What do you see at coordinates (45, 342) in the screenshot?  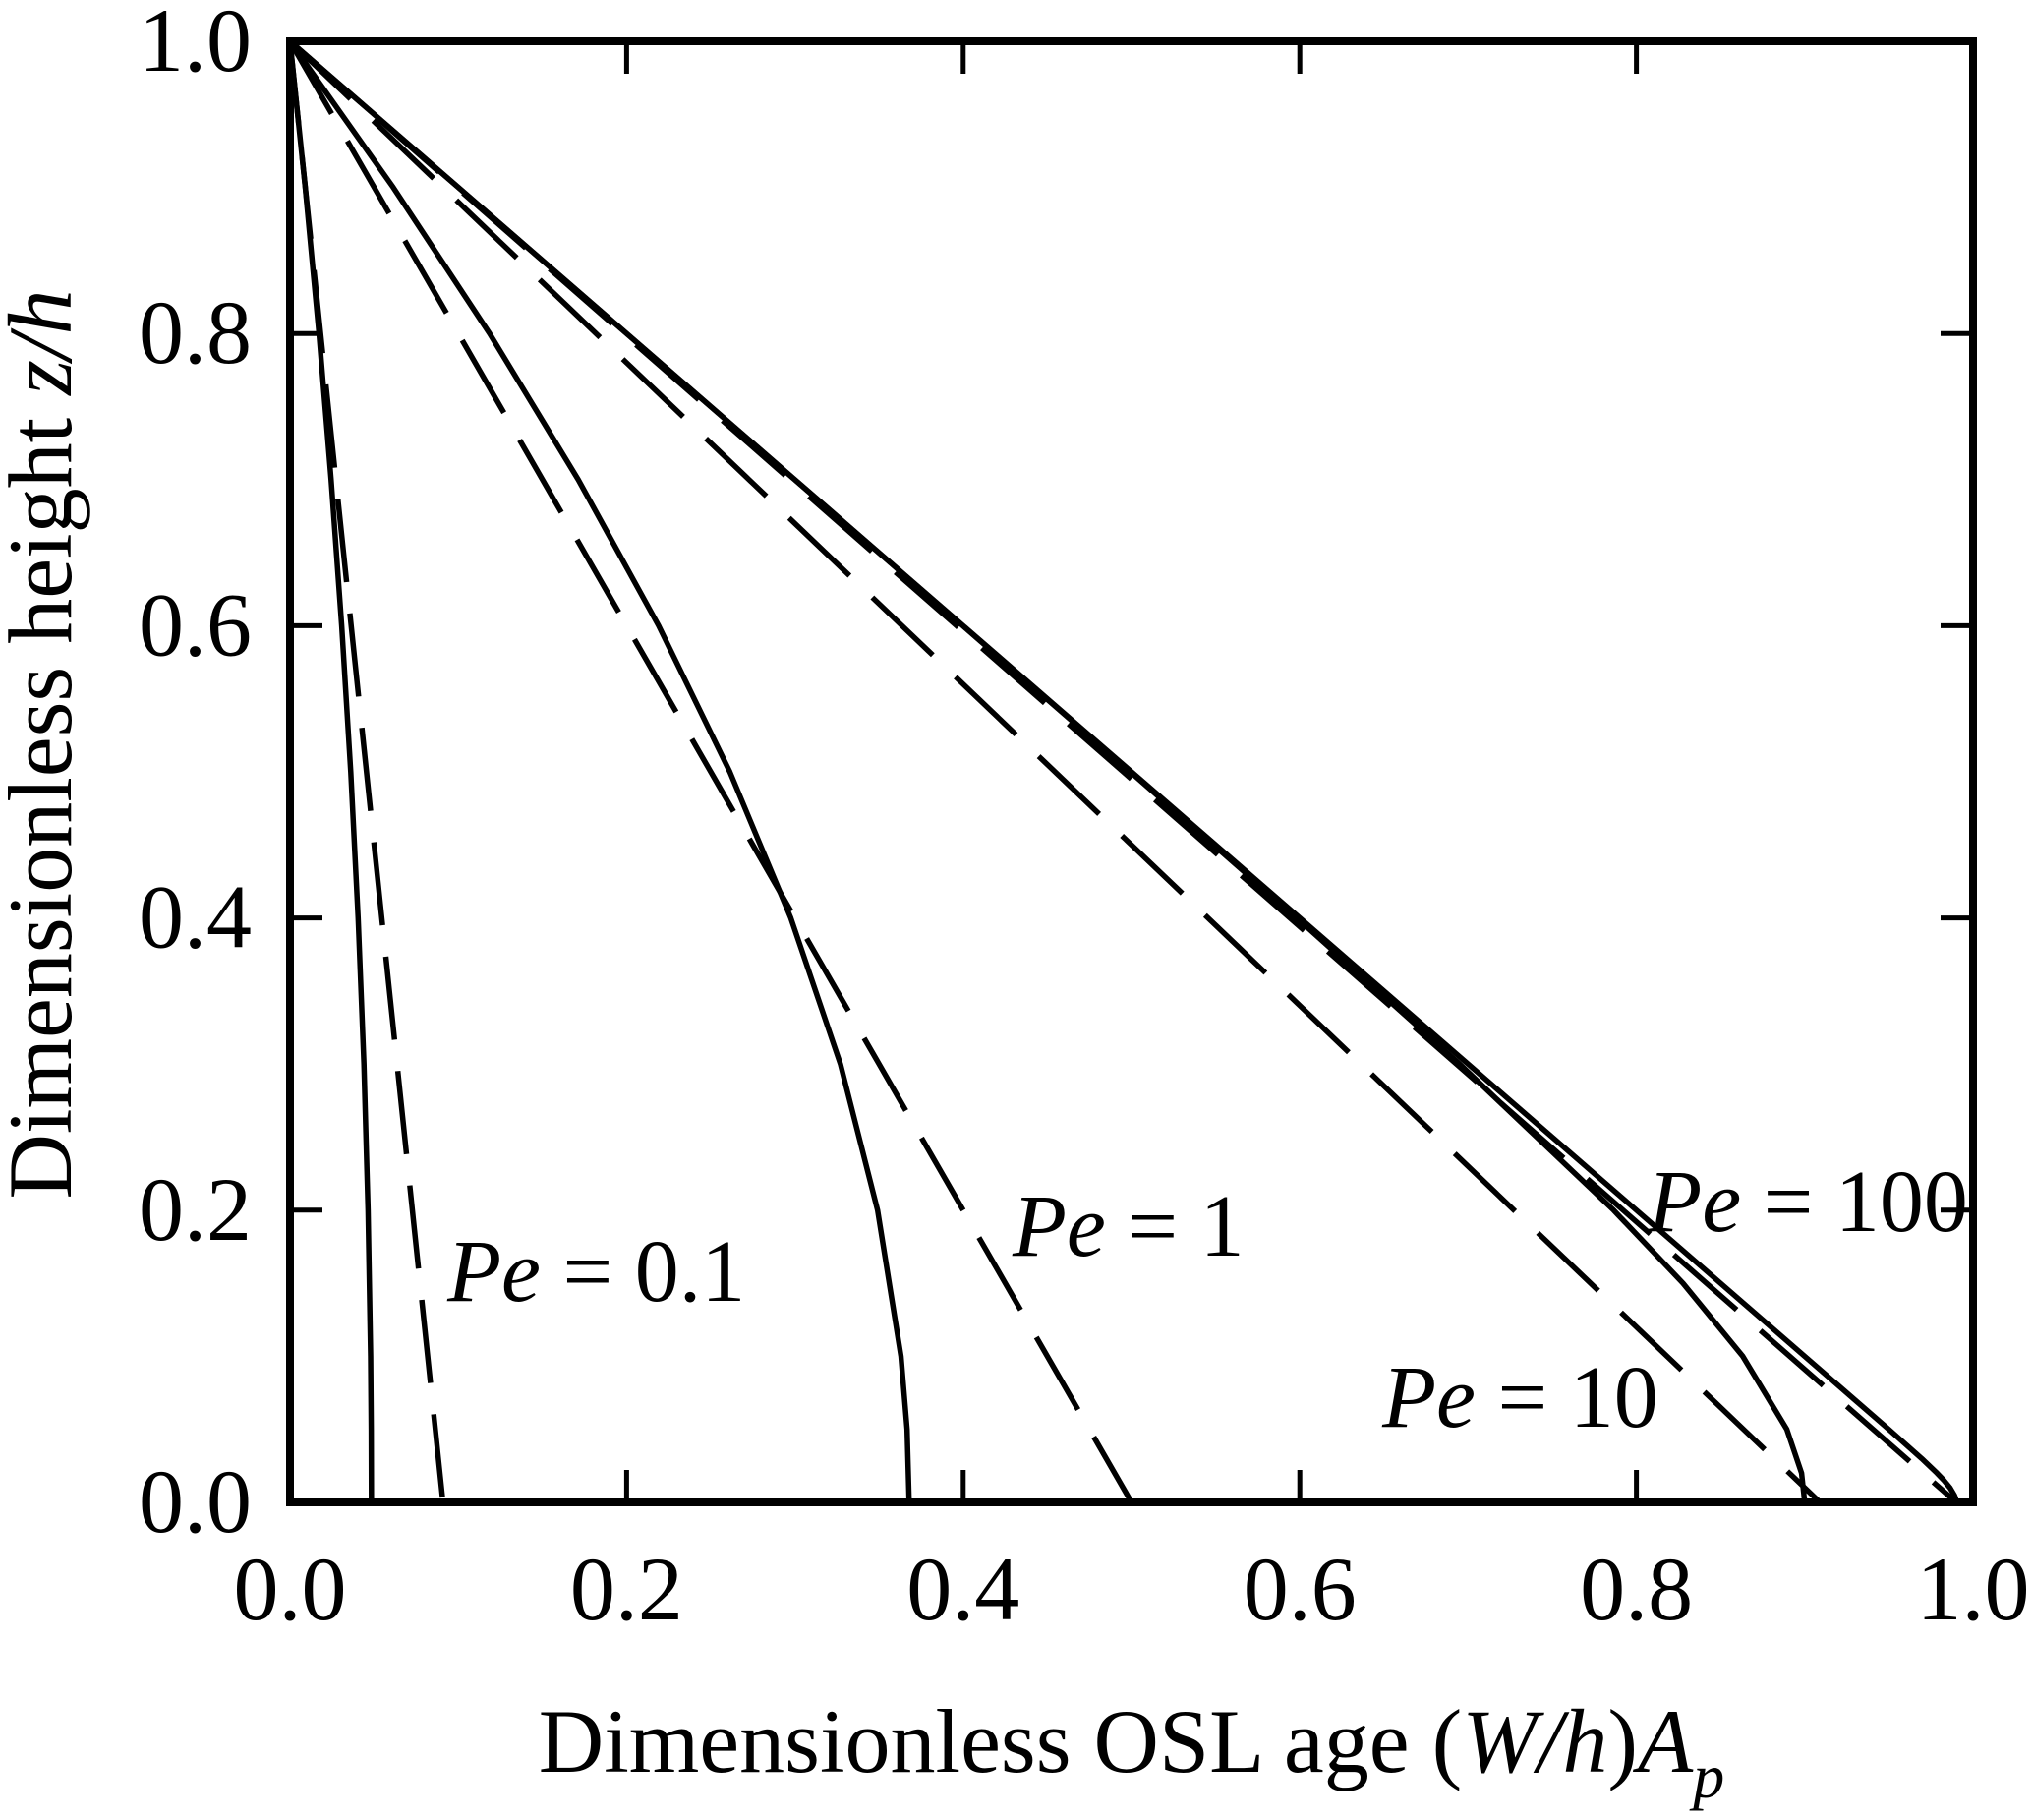 I see `label-part: z/h` at bounding box center [45, 342].